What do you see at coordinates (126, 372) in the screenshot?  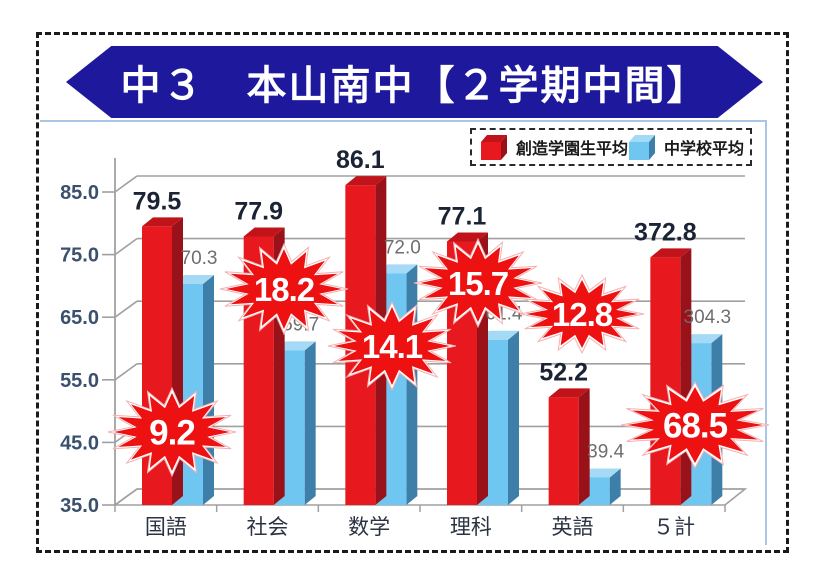 I see `y-grid-diagonal-55.0` at bounding box center [126, 372].